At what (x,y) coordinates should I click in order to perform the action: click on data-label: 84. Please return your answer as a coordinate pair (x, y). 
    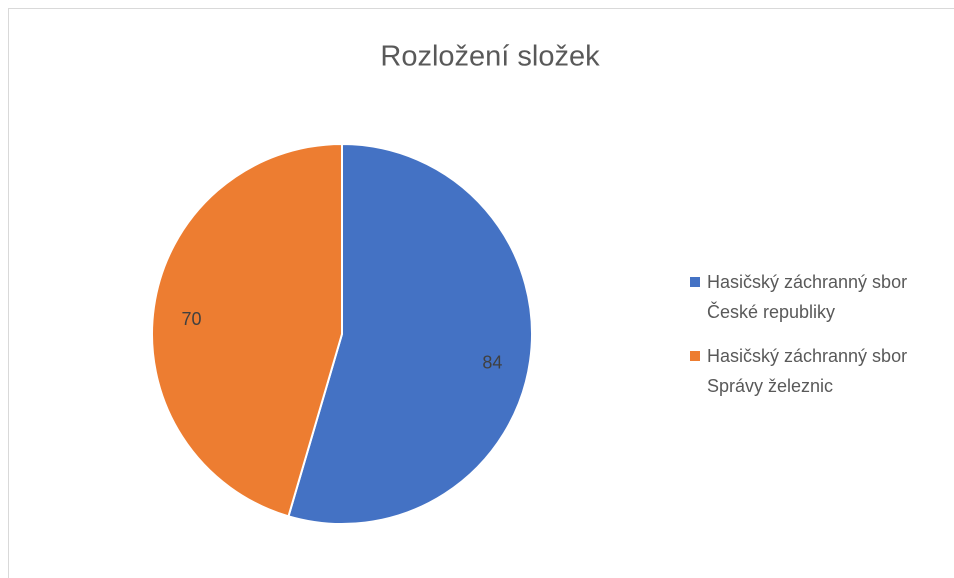
    Looking at the image, I should click on (492, 362).